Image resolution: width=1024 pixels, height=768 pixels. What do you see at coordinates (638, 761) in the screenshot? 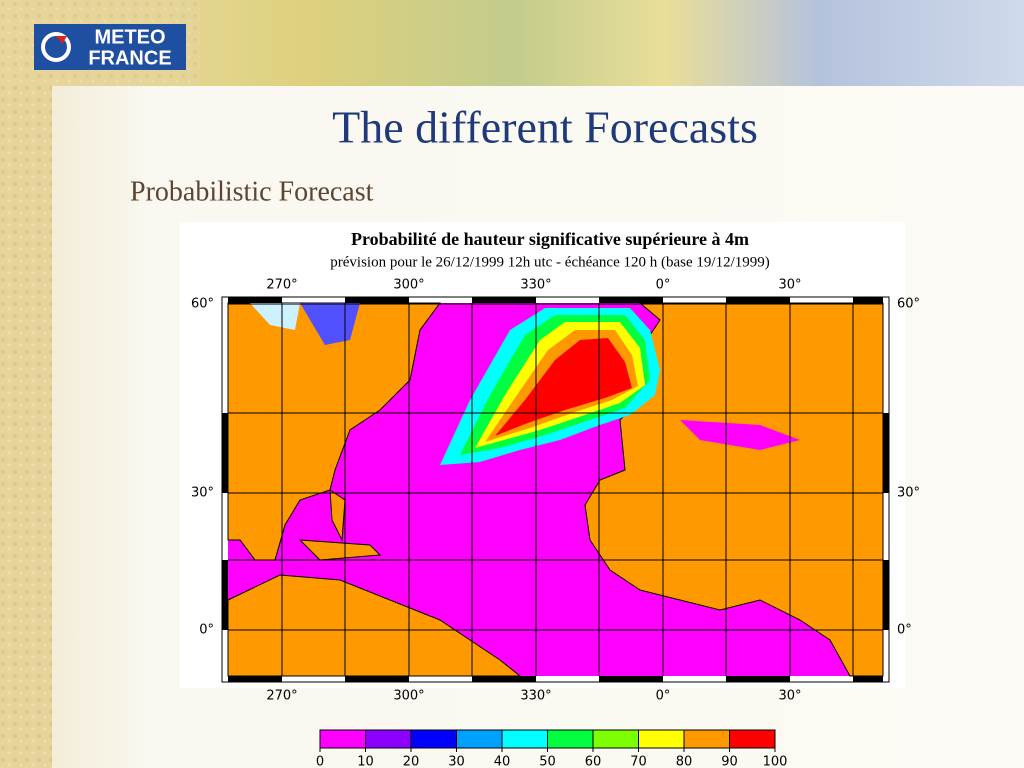
I see `colorbar-label: 70` at bounding box center [638, 761].